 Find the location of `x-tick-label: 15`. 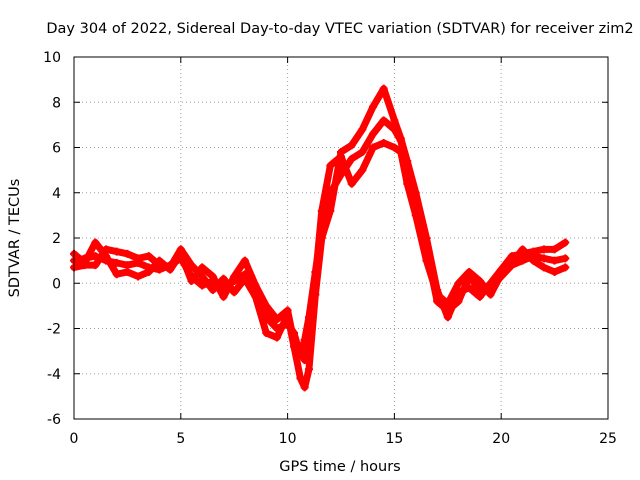

x-tick-label: 15 is located at coordinates (394, 439).